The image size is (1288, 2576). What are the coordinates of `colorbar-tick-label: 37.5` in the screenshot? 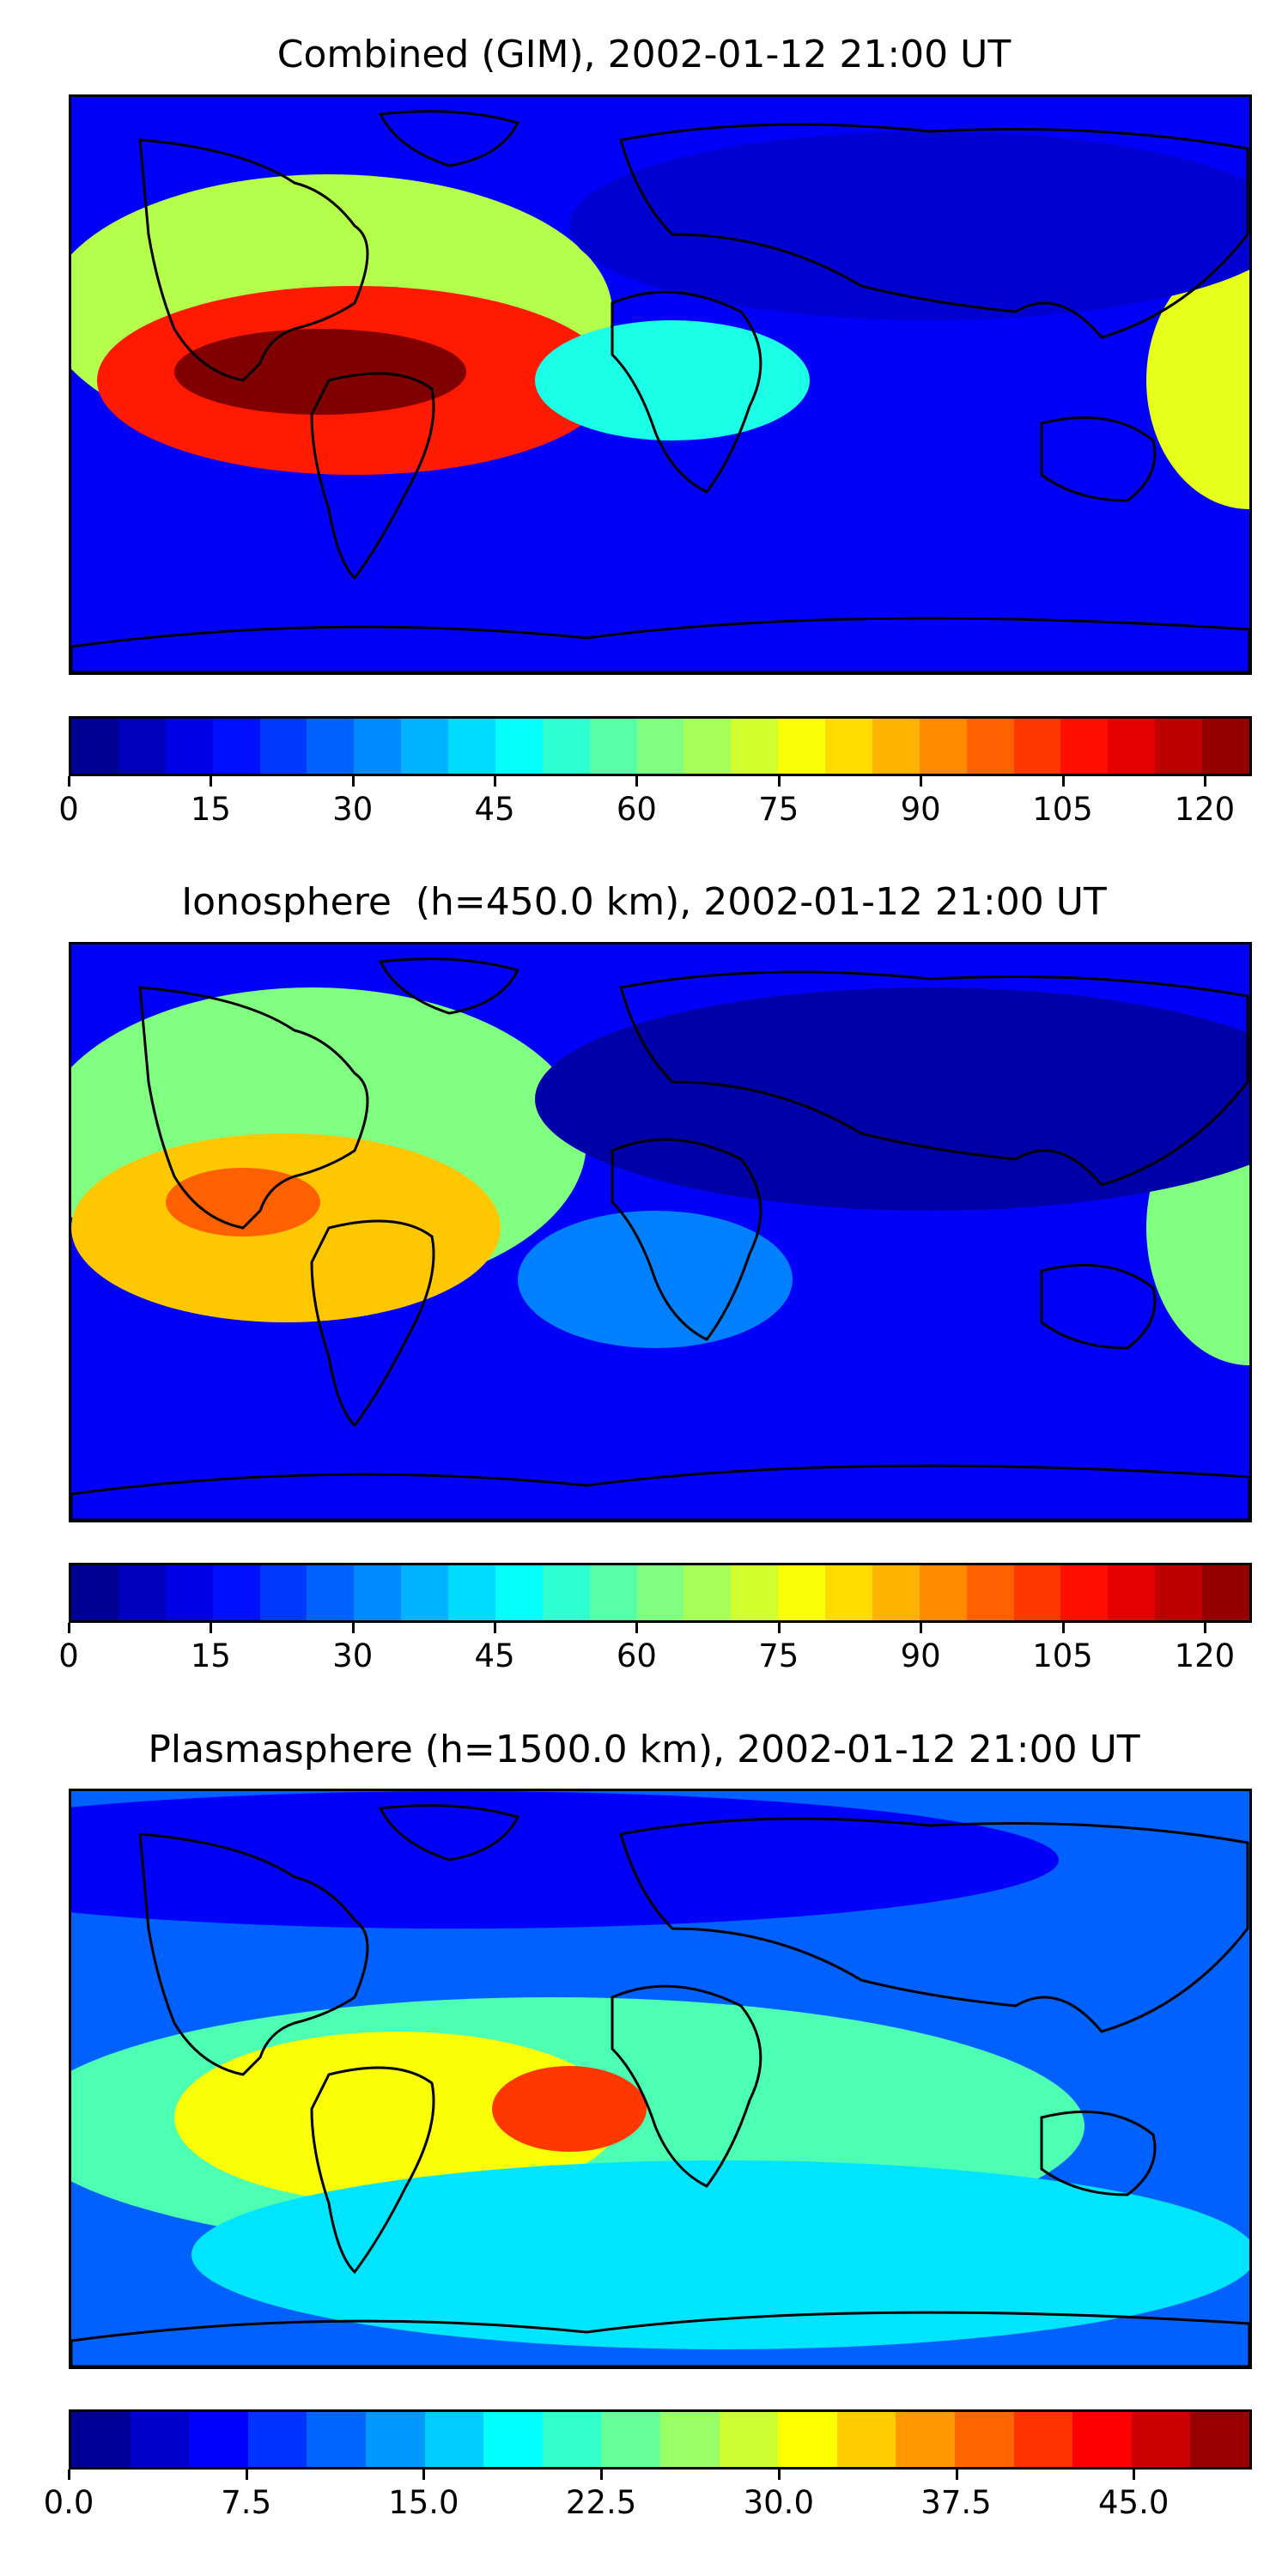 It's located at (956, 2502).